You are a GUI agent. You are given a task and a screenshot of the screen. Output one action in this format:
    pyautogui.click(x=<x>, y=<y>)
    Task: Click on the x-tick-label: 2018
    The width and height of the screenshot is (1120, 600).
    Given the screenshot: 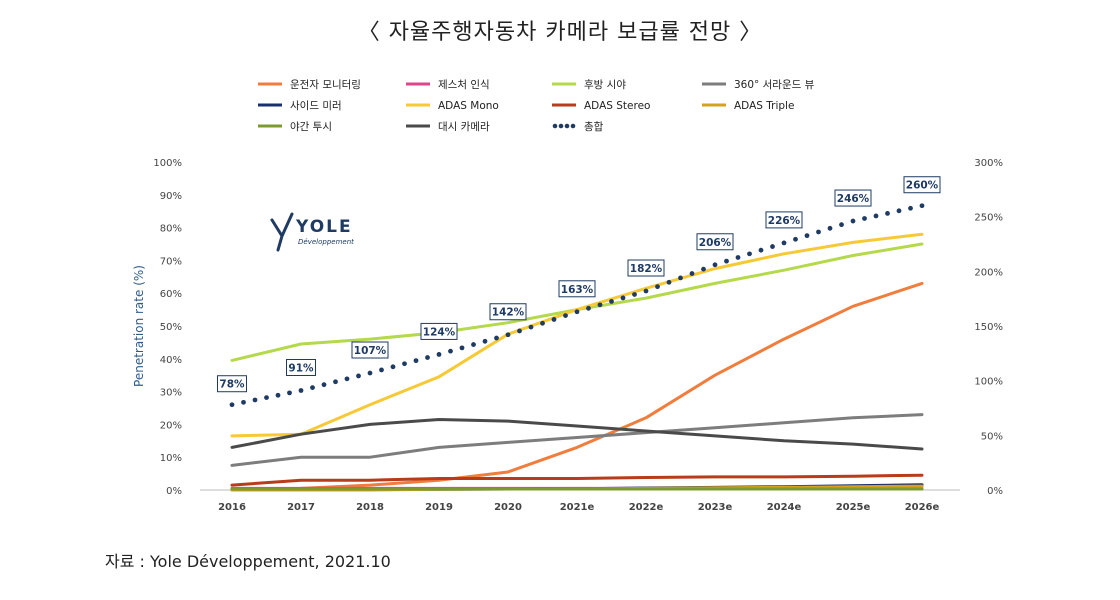 What is the action you would take?
    pyautogui.click(x=370, y=507)
    